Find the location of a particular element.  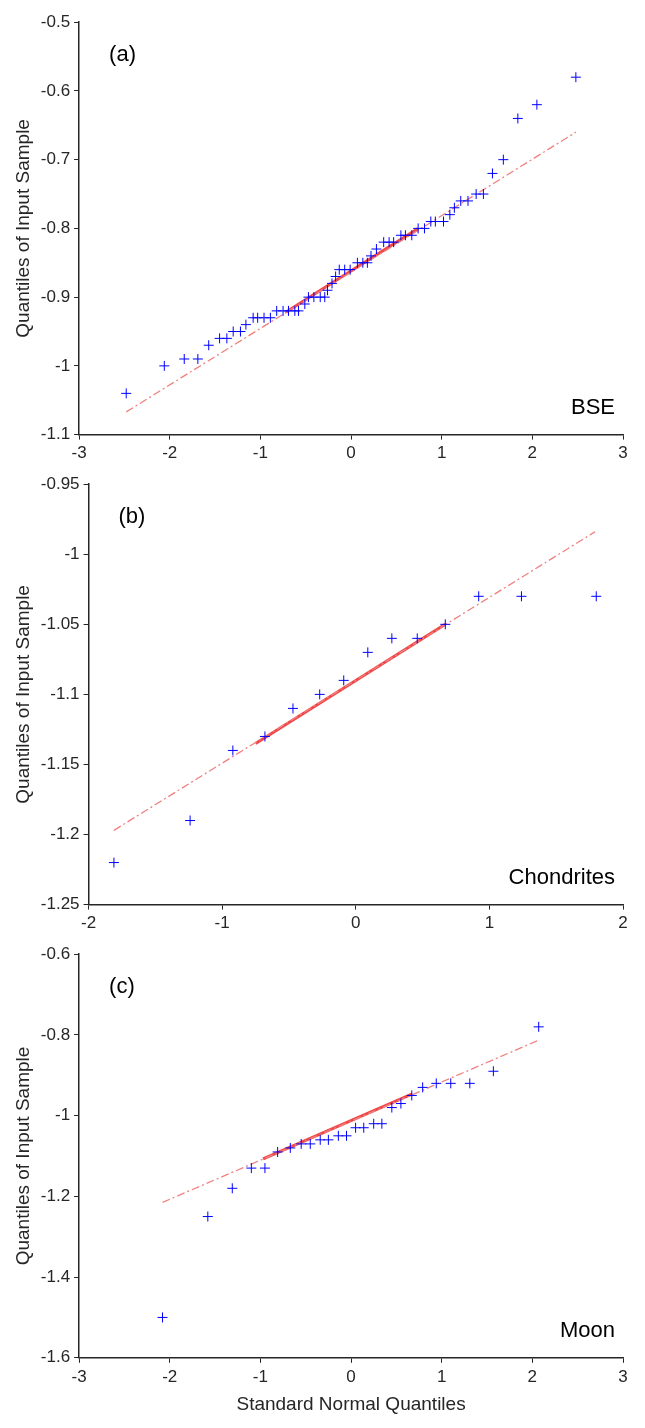

annotation: BSE is located at coordinates (592, 406).